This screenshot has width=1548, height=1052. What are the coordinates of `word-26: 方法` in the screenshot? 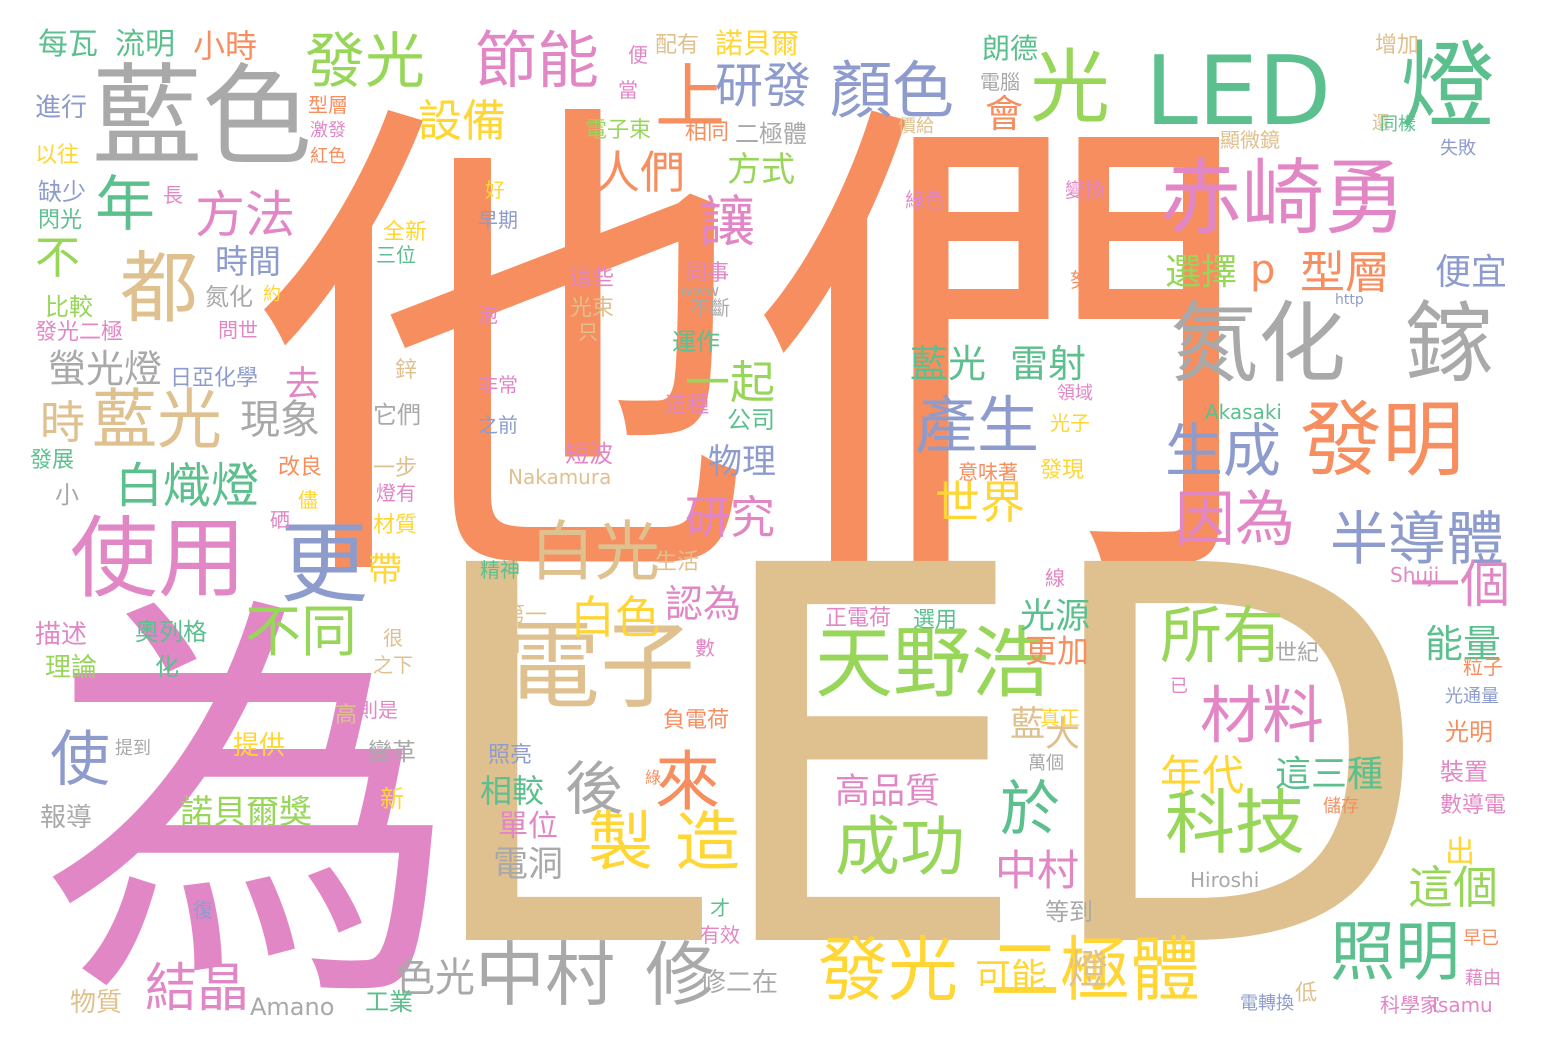 It's located at (245, 215).